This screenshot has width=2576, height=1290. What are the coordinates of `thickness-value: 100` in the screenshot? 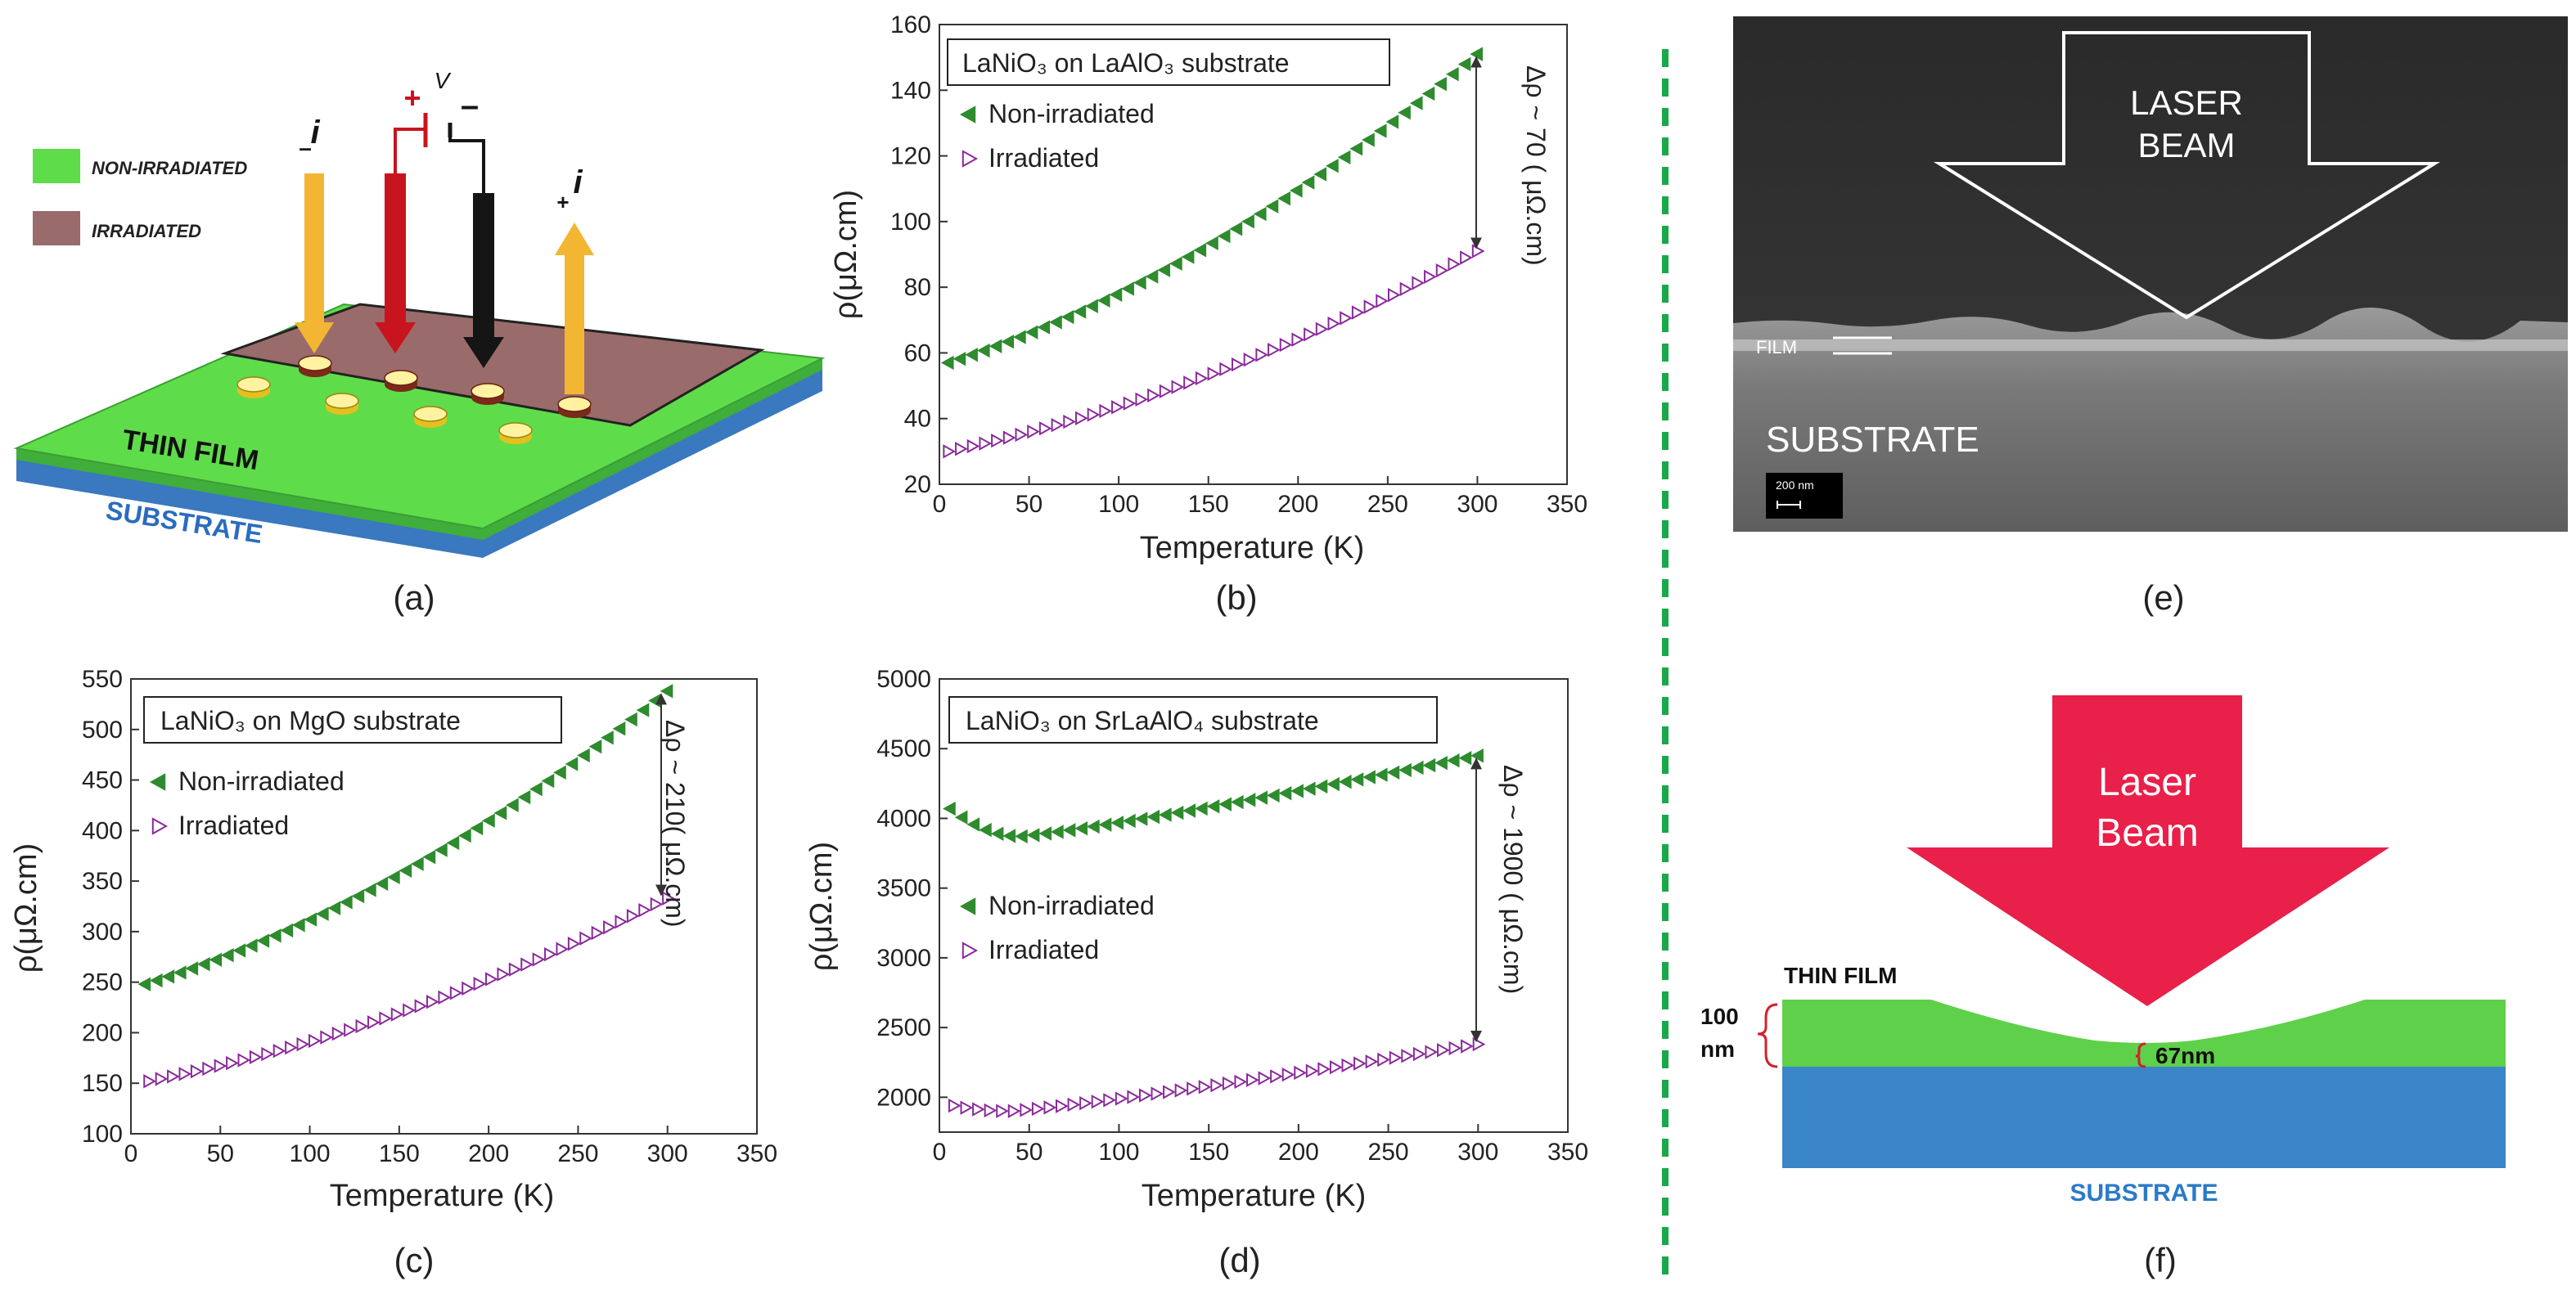 It's located at (1720, 1016).